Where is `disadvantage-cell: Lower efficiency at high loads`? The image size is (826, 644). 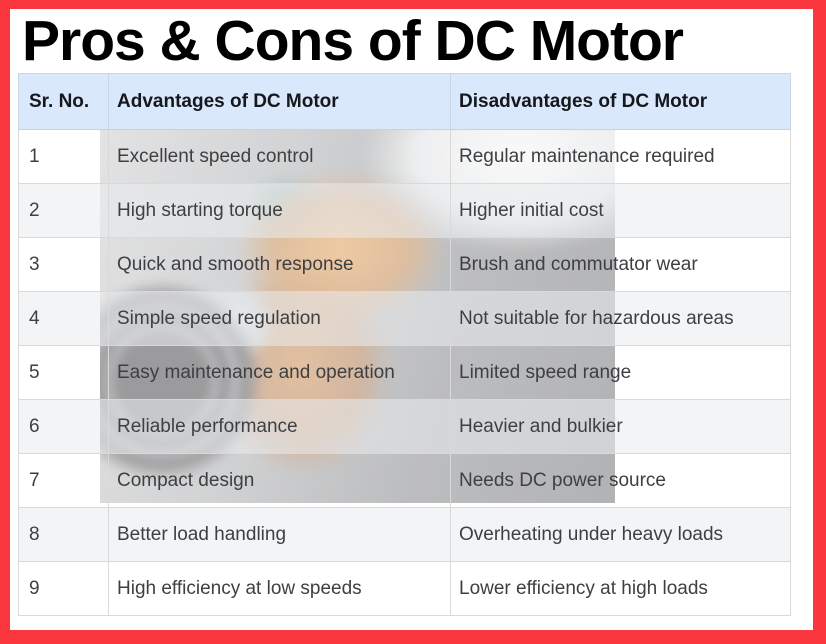
disadvantage-cell: Lower efficiency at high loads is located at coordinates (620, 588).